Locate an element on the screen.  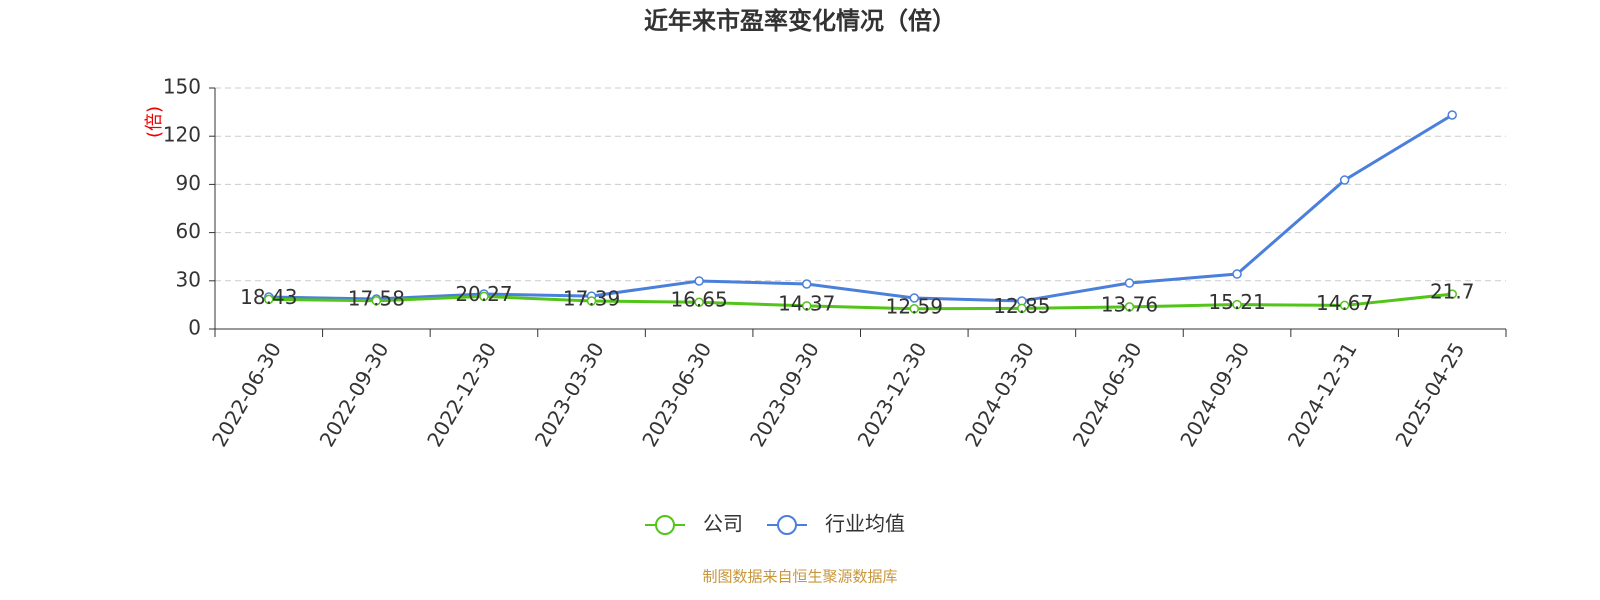
data-label: 21.7 is located at coordinates (1452, 292).